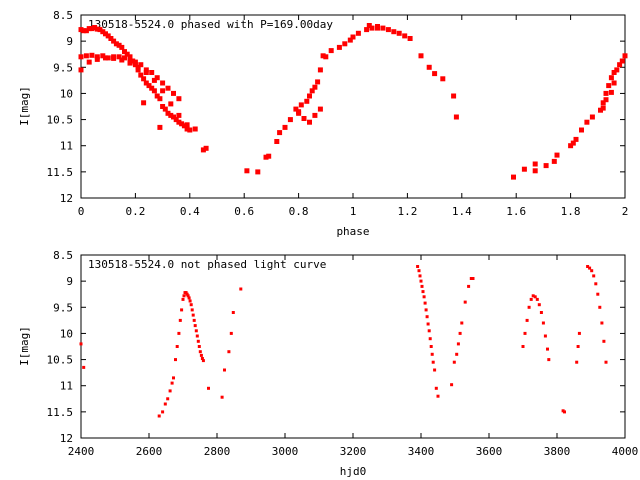 The height and width of the screenshot is (480, 640). I want to click on x-tick-label: 3800, so click(557, 451).